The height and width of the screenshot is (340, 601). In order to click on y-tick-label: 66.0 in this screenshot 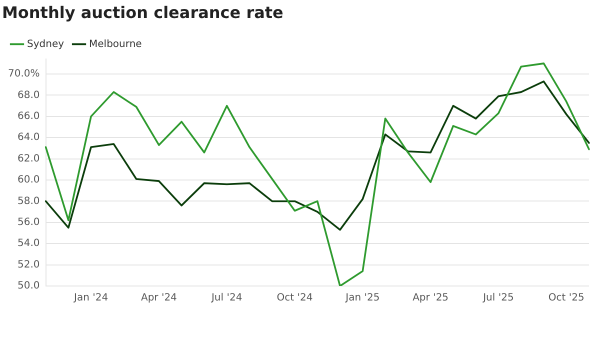, I will do `click(29, 116)`.